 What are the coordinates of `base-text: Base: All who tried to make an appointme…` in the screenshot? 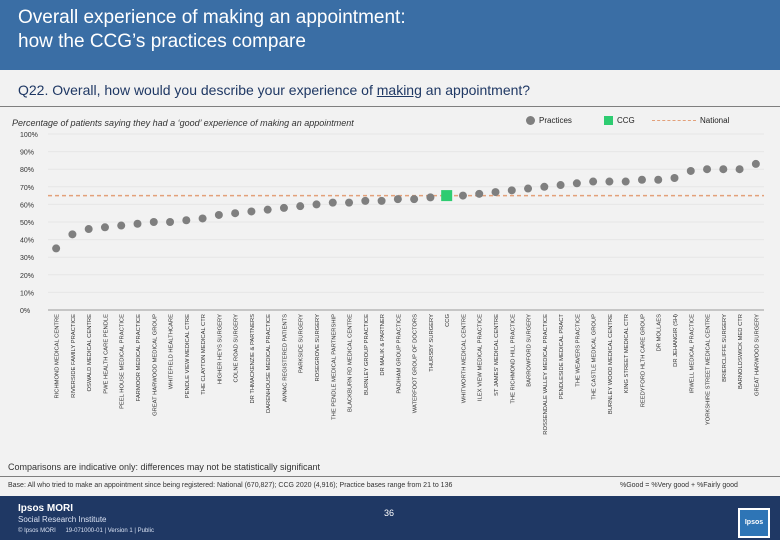 It's located at (230, 485).